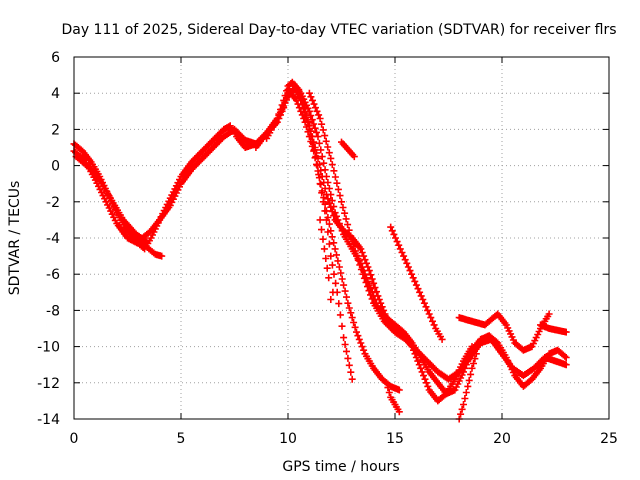 This screenshot has height=480, width=640. What do you see at coordinates (340, 467) in the screenshot?
I see `x-axis-label: GPS time / hours` at bounding box center [340, 467].